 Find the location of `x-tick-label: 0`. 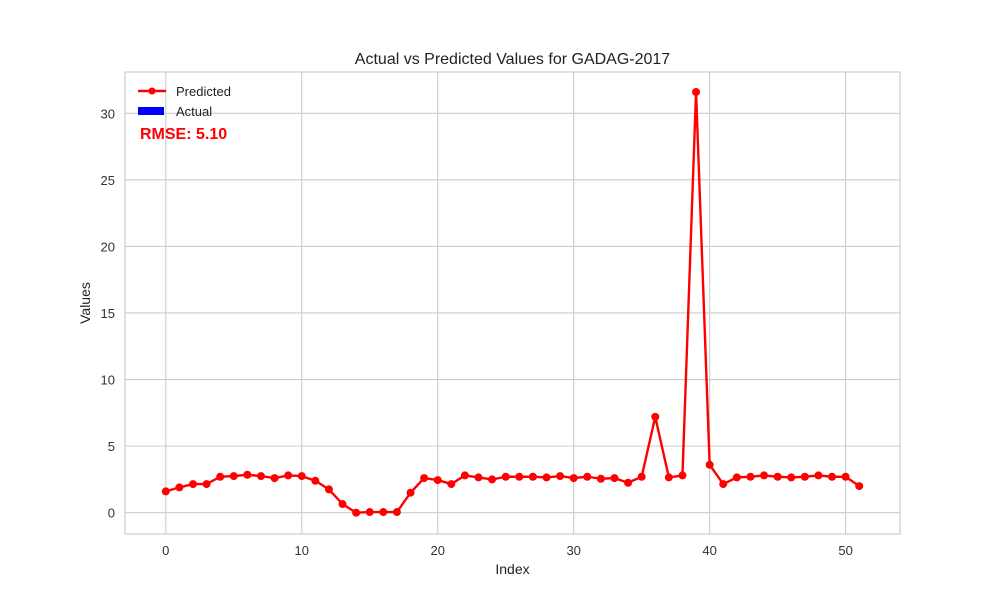

x-tick-label: 0 is located at coordinates (165, 550).